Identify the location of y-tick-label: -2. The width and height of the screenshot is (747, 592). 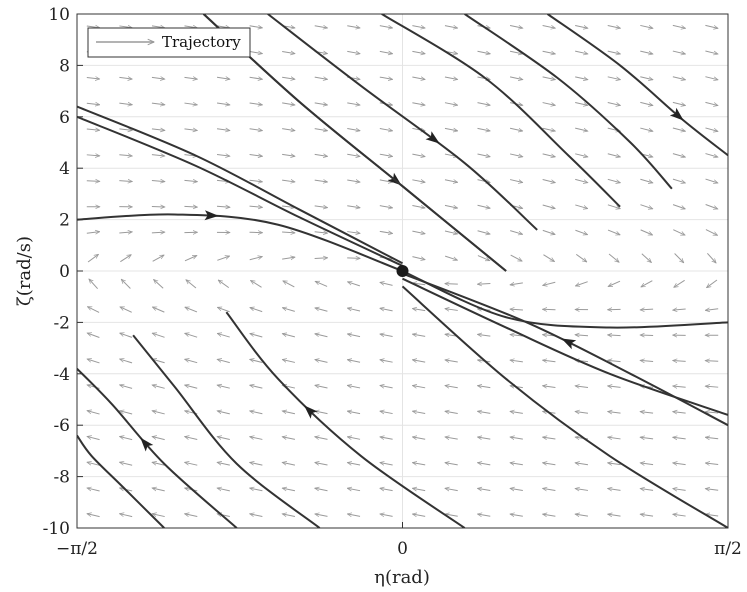
(61, 323).